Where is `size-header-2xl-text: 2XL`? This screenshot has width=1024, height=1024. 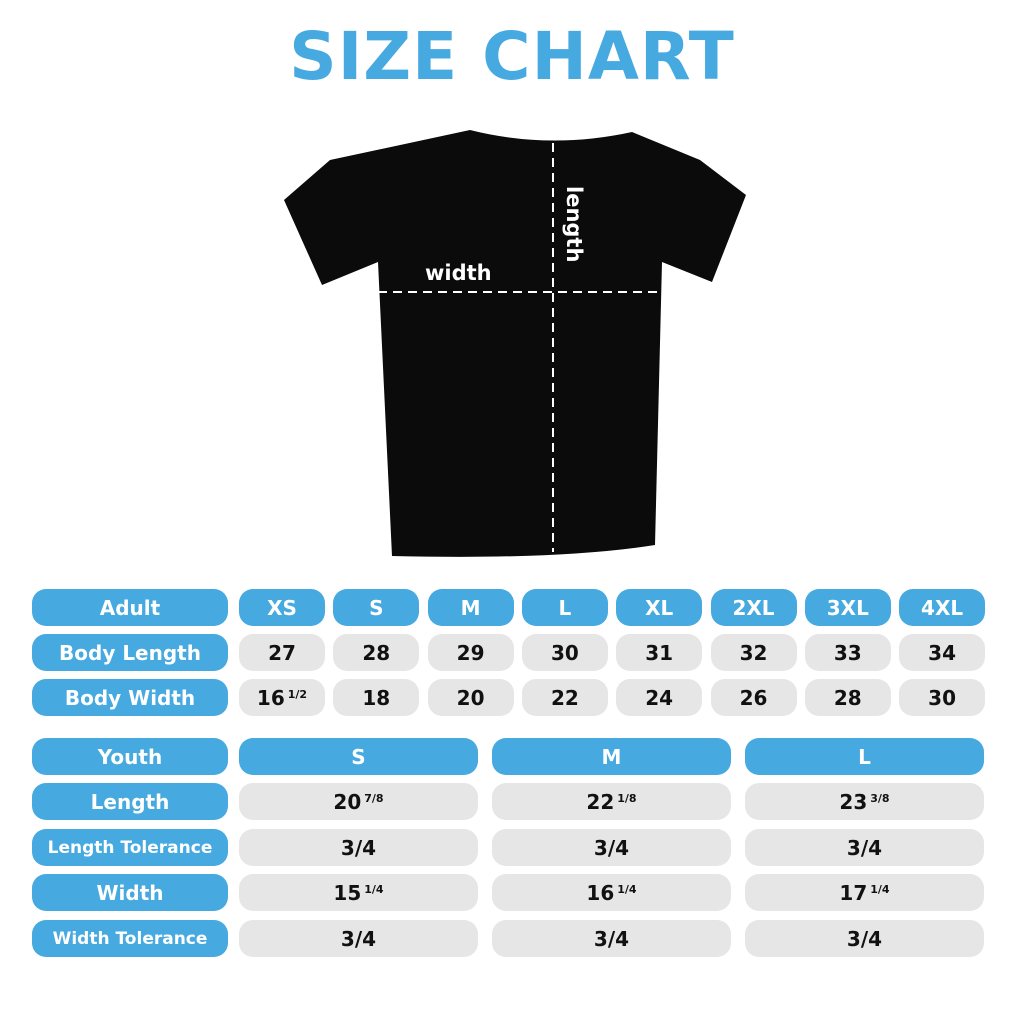 size-header-2xl-text: 2XL is located at coordinates (753, 607).